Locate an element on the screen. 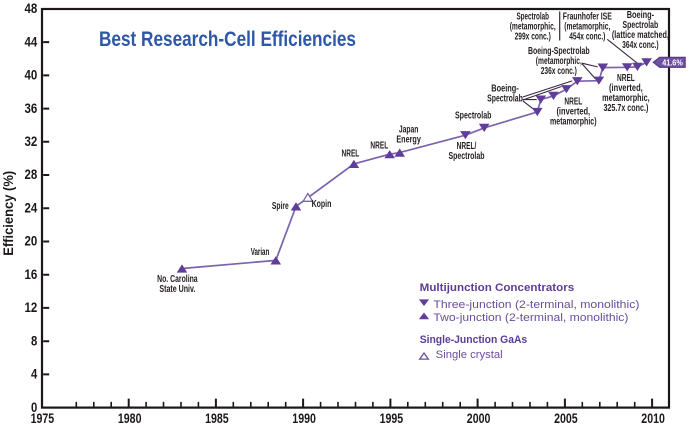  svg-text: No. Carolina is located at coordinates (177, 279).